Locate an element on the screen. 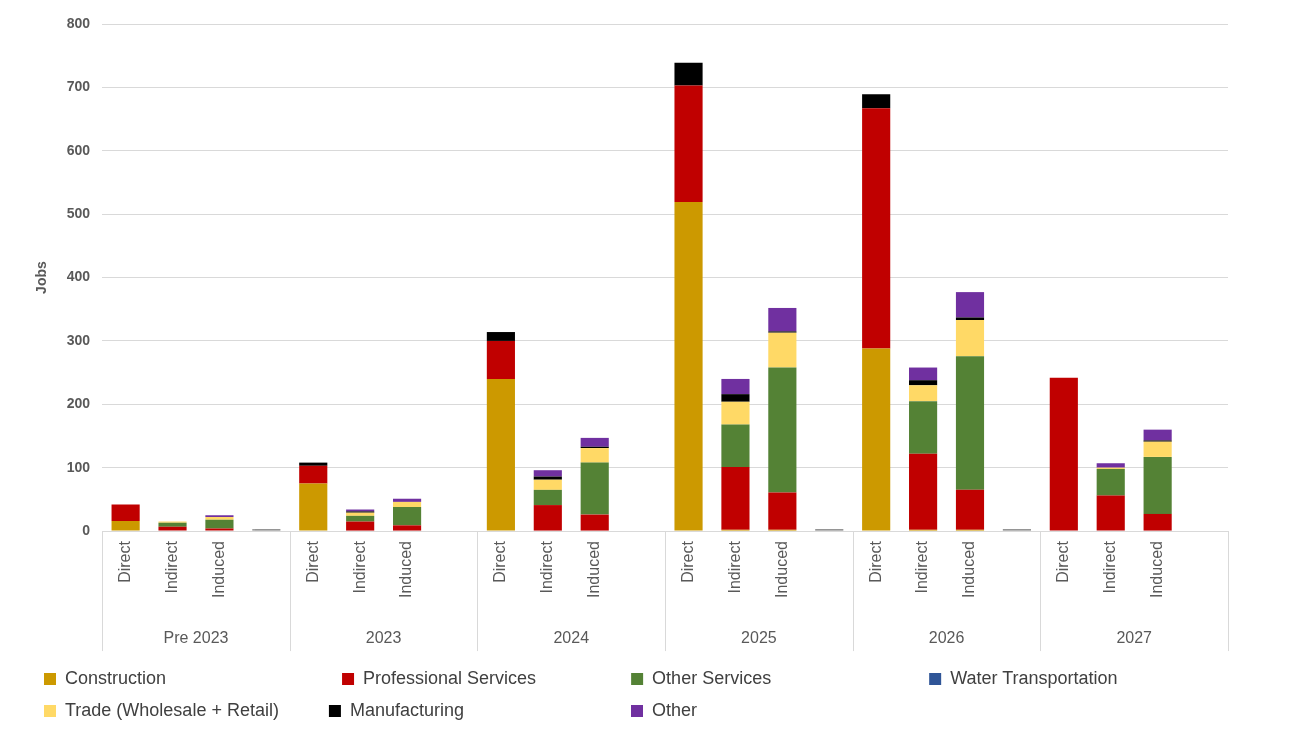  legend-label: Water Transportation is located at coordinates (1079, 677).